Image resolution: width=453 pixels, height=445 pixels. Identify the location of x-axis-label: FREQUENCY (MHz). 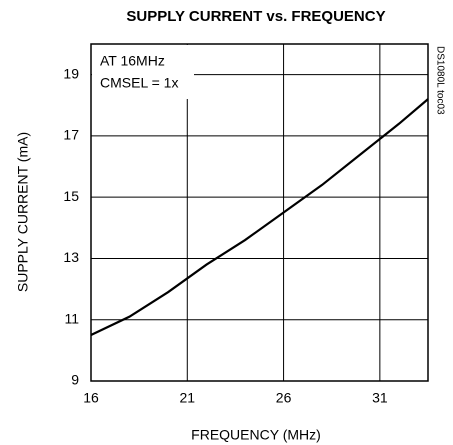
(256, 435).